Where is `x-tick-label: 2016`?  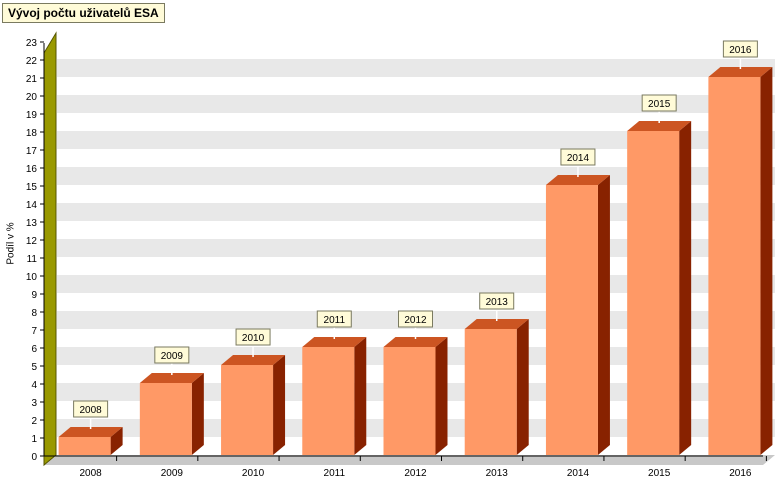
x-tick-label: 2016 is located at coordinates (740, 473).